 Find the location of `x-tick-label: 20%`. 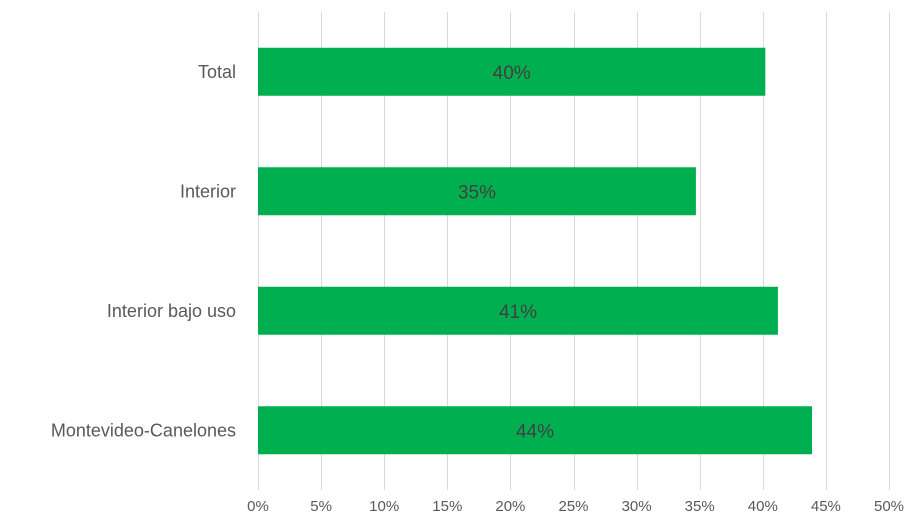

x-tick-label: 20% is located at coordinates (510, 506).